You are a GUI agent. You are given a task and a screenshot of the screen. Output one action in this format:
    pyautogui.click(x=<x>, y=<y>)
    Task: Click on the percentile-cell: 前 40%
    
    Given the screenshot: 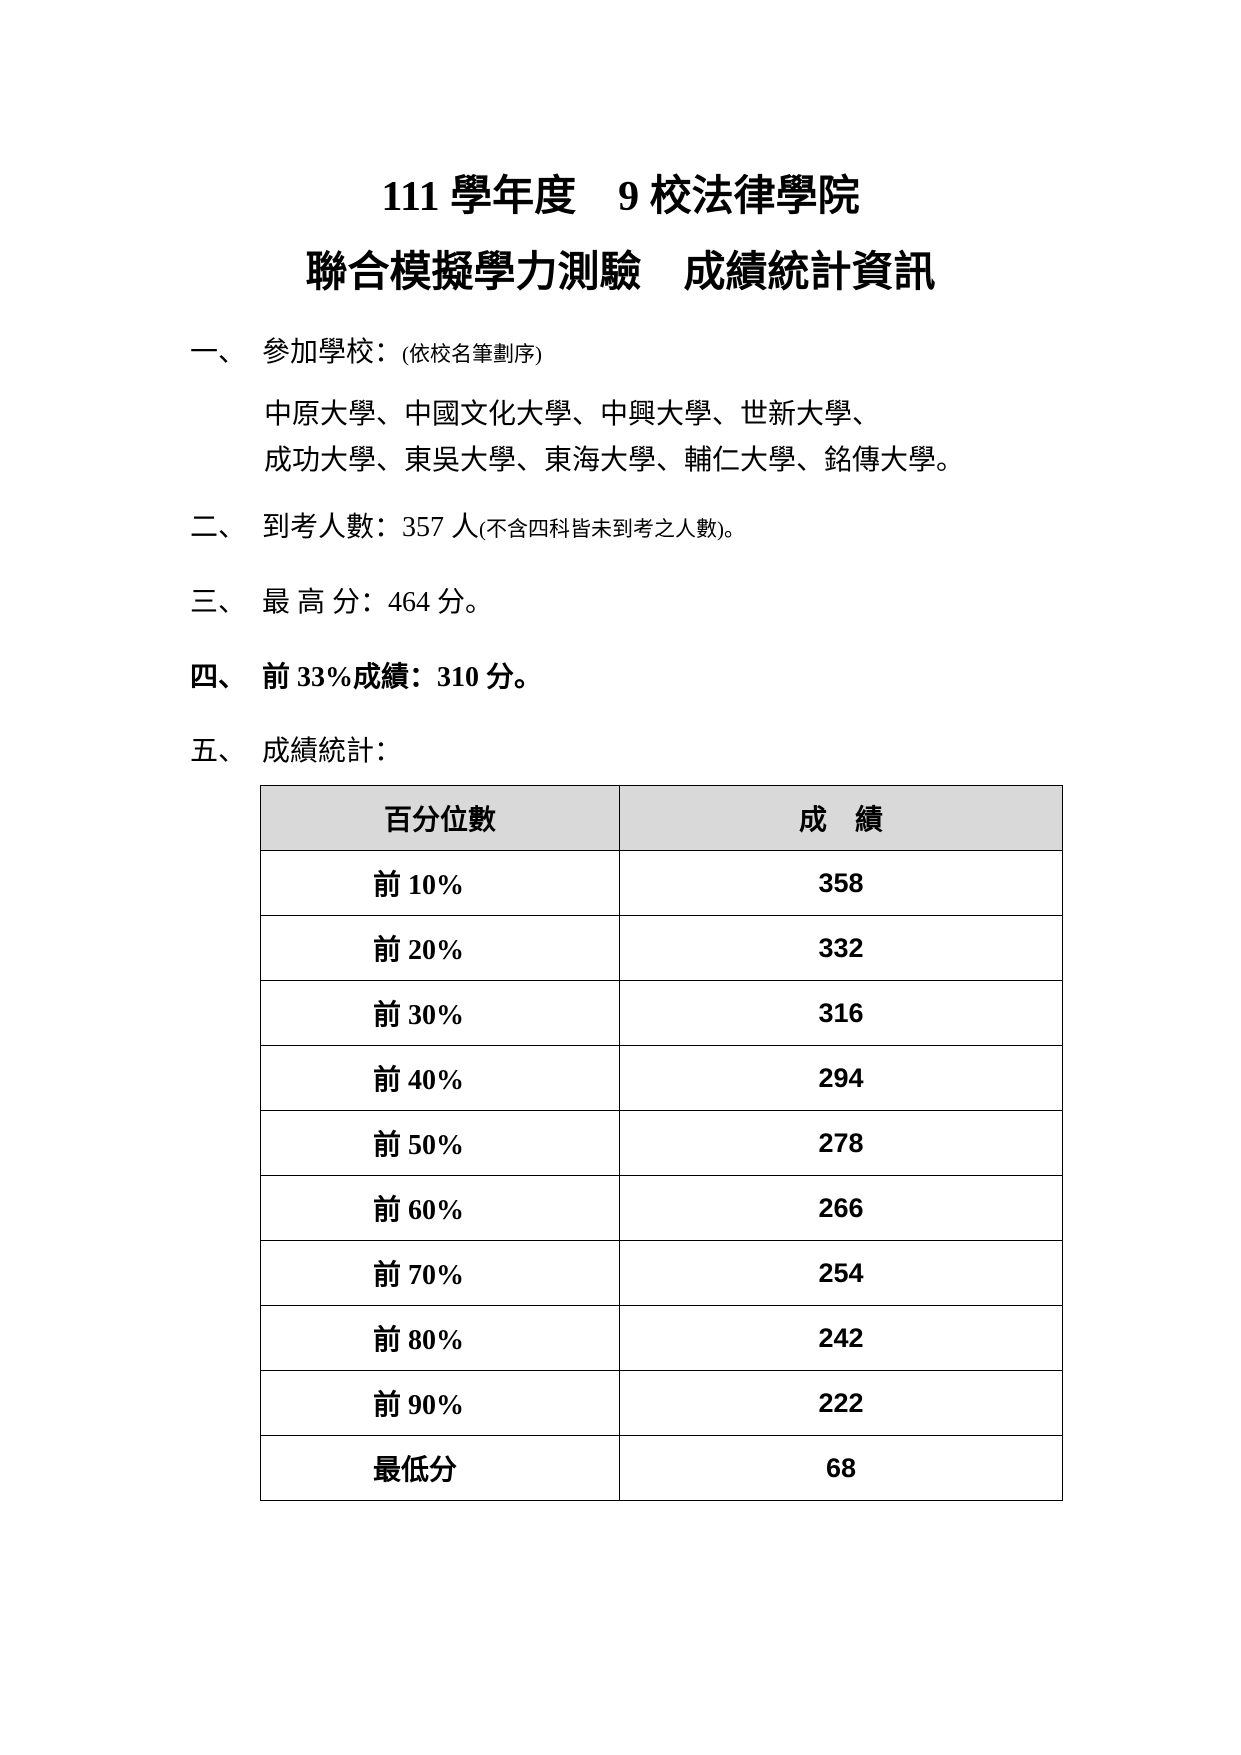 What is the action you would take?
    pyautogui.click(x=440, y=1078)
    